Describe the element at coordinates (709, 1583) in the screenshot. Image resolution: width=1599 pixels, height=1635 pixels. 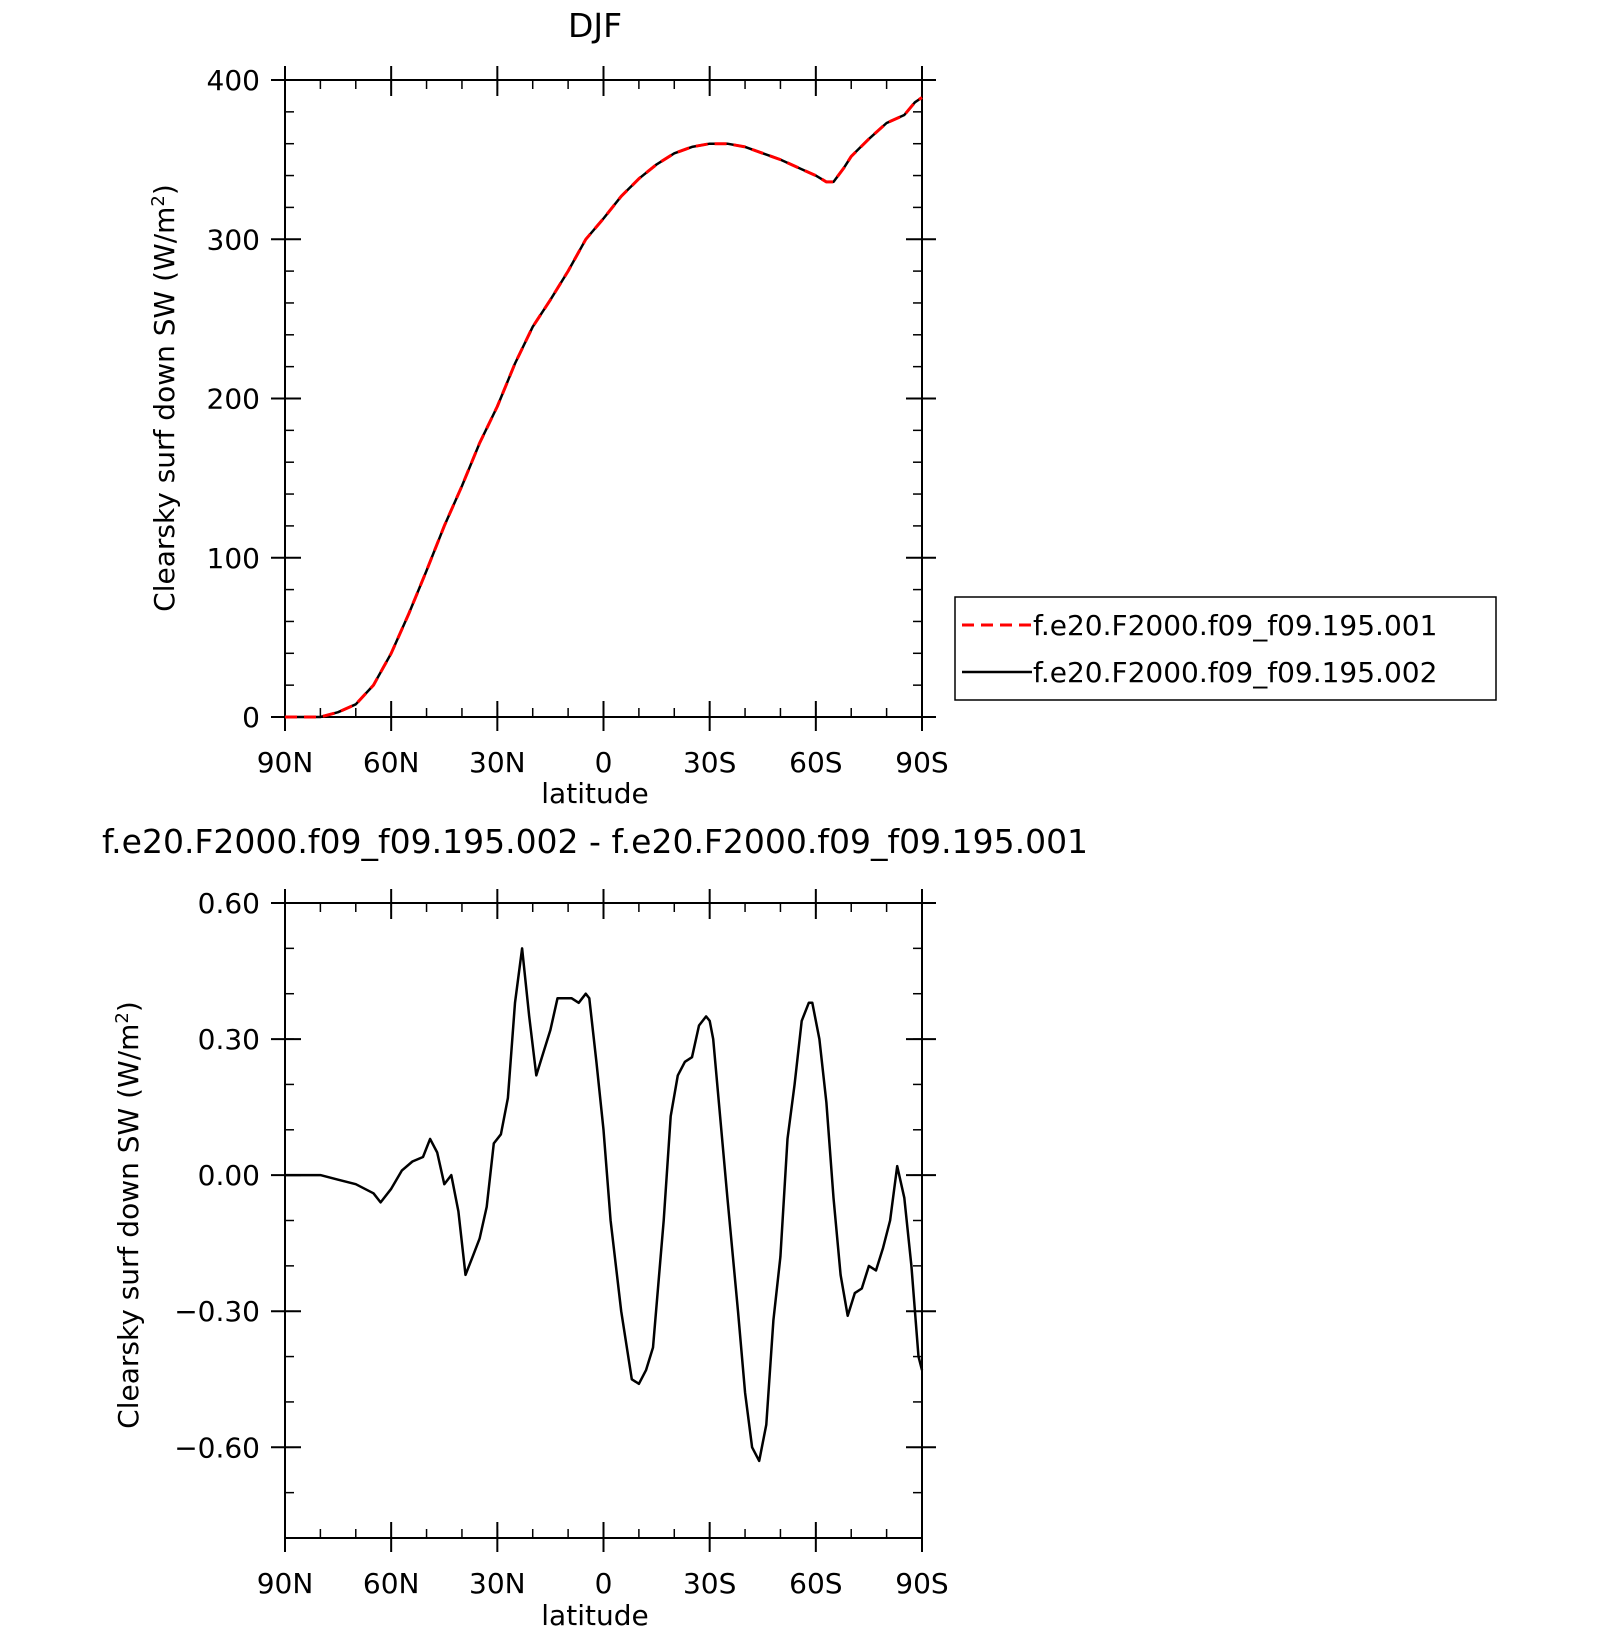
I see `bottom-x-tick-label: 30S` at that location.